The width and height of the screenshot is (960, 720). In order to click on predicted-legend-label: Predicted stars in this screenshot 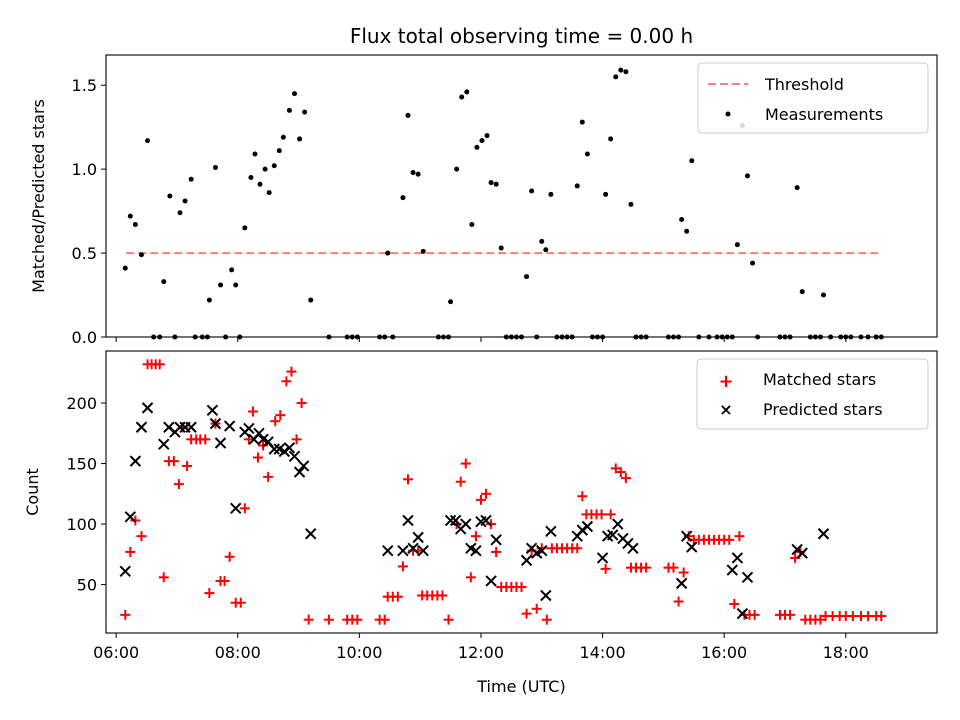, I will do `click(823, 409)`.